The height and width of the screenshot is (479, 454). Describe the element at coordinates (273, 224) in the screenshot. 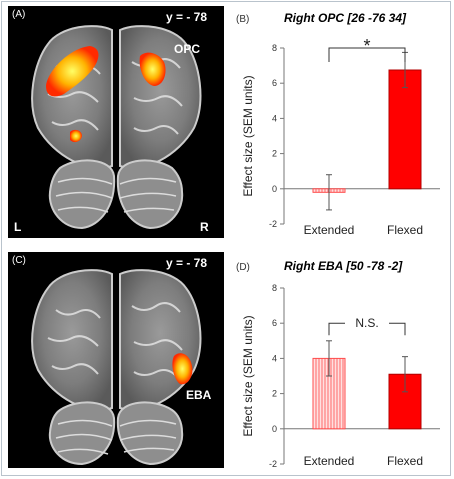

I see `chart-b-y-tick-label: -2` at that location.